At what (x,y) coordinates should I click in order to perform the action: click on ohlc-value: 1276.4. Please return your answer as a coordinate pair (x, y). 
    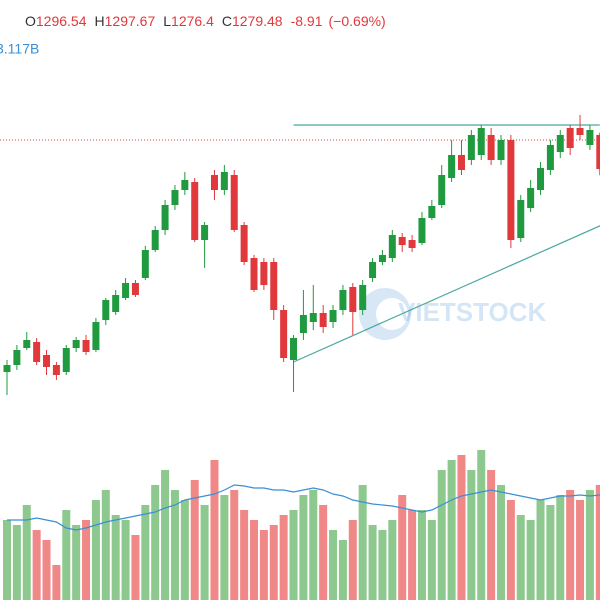
    Looking at the image, I should click on (192, 21).